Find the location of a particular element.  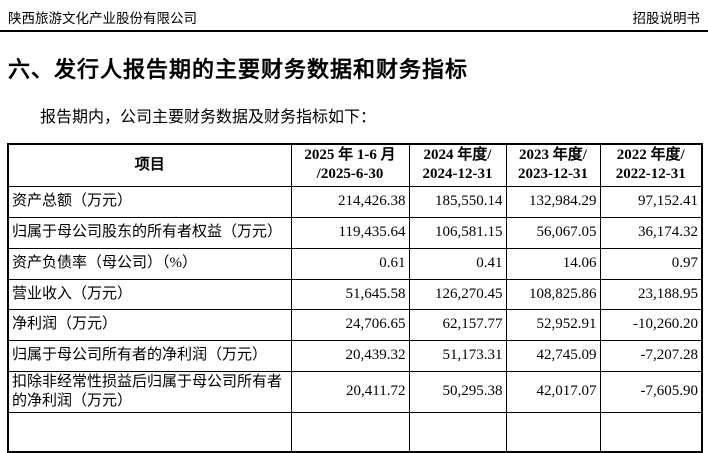

cell-value: 0.97 is located at coordinates (651, 263).